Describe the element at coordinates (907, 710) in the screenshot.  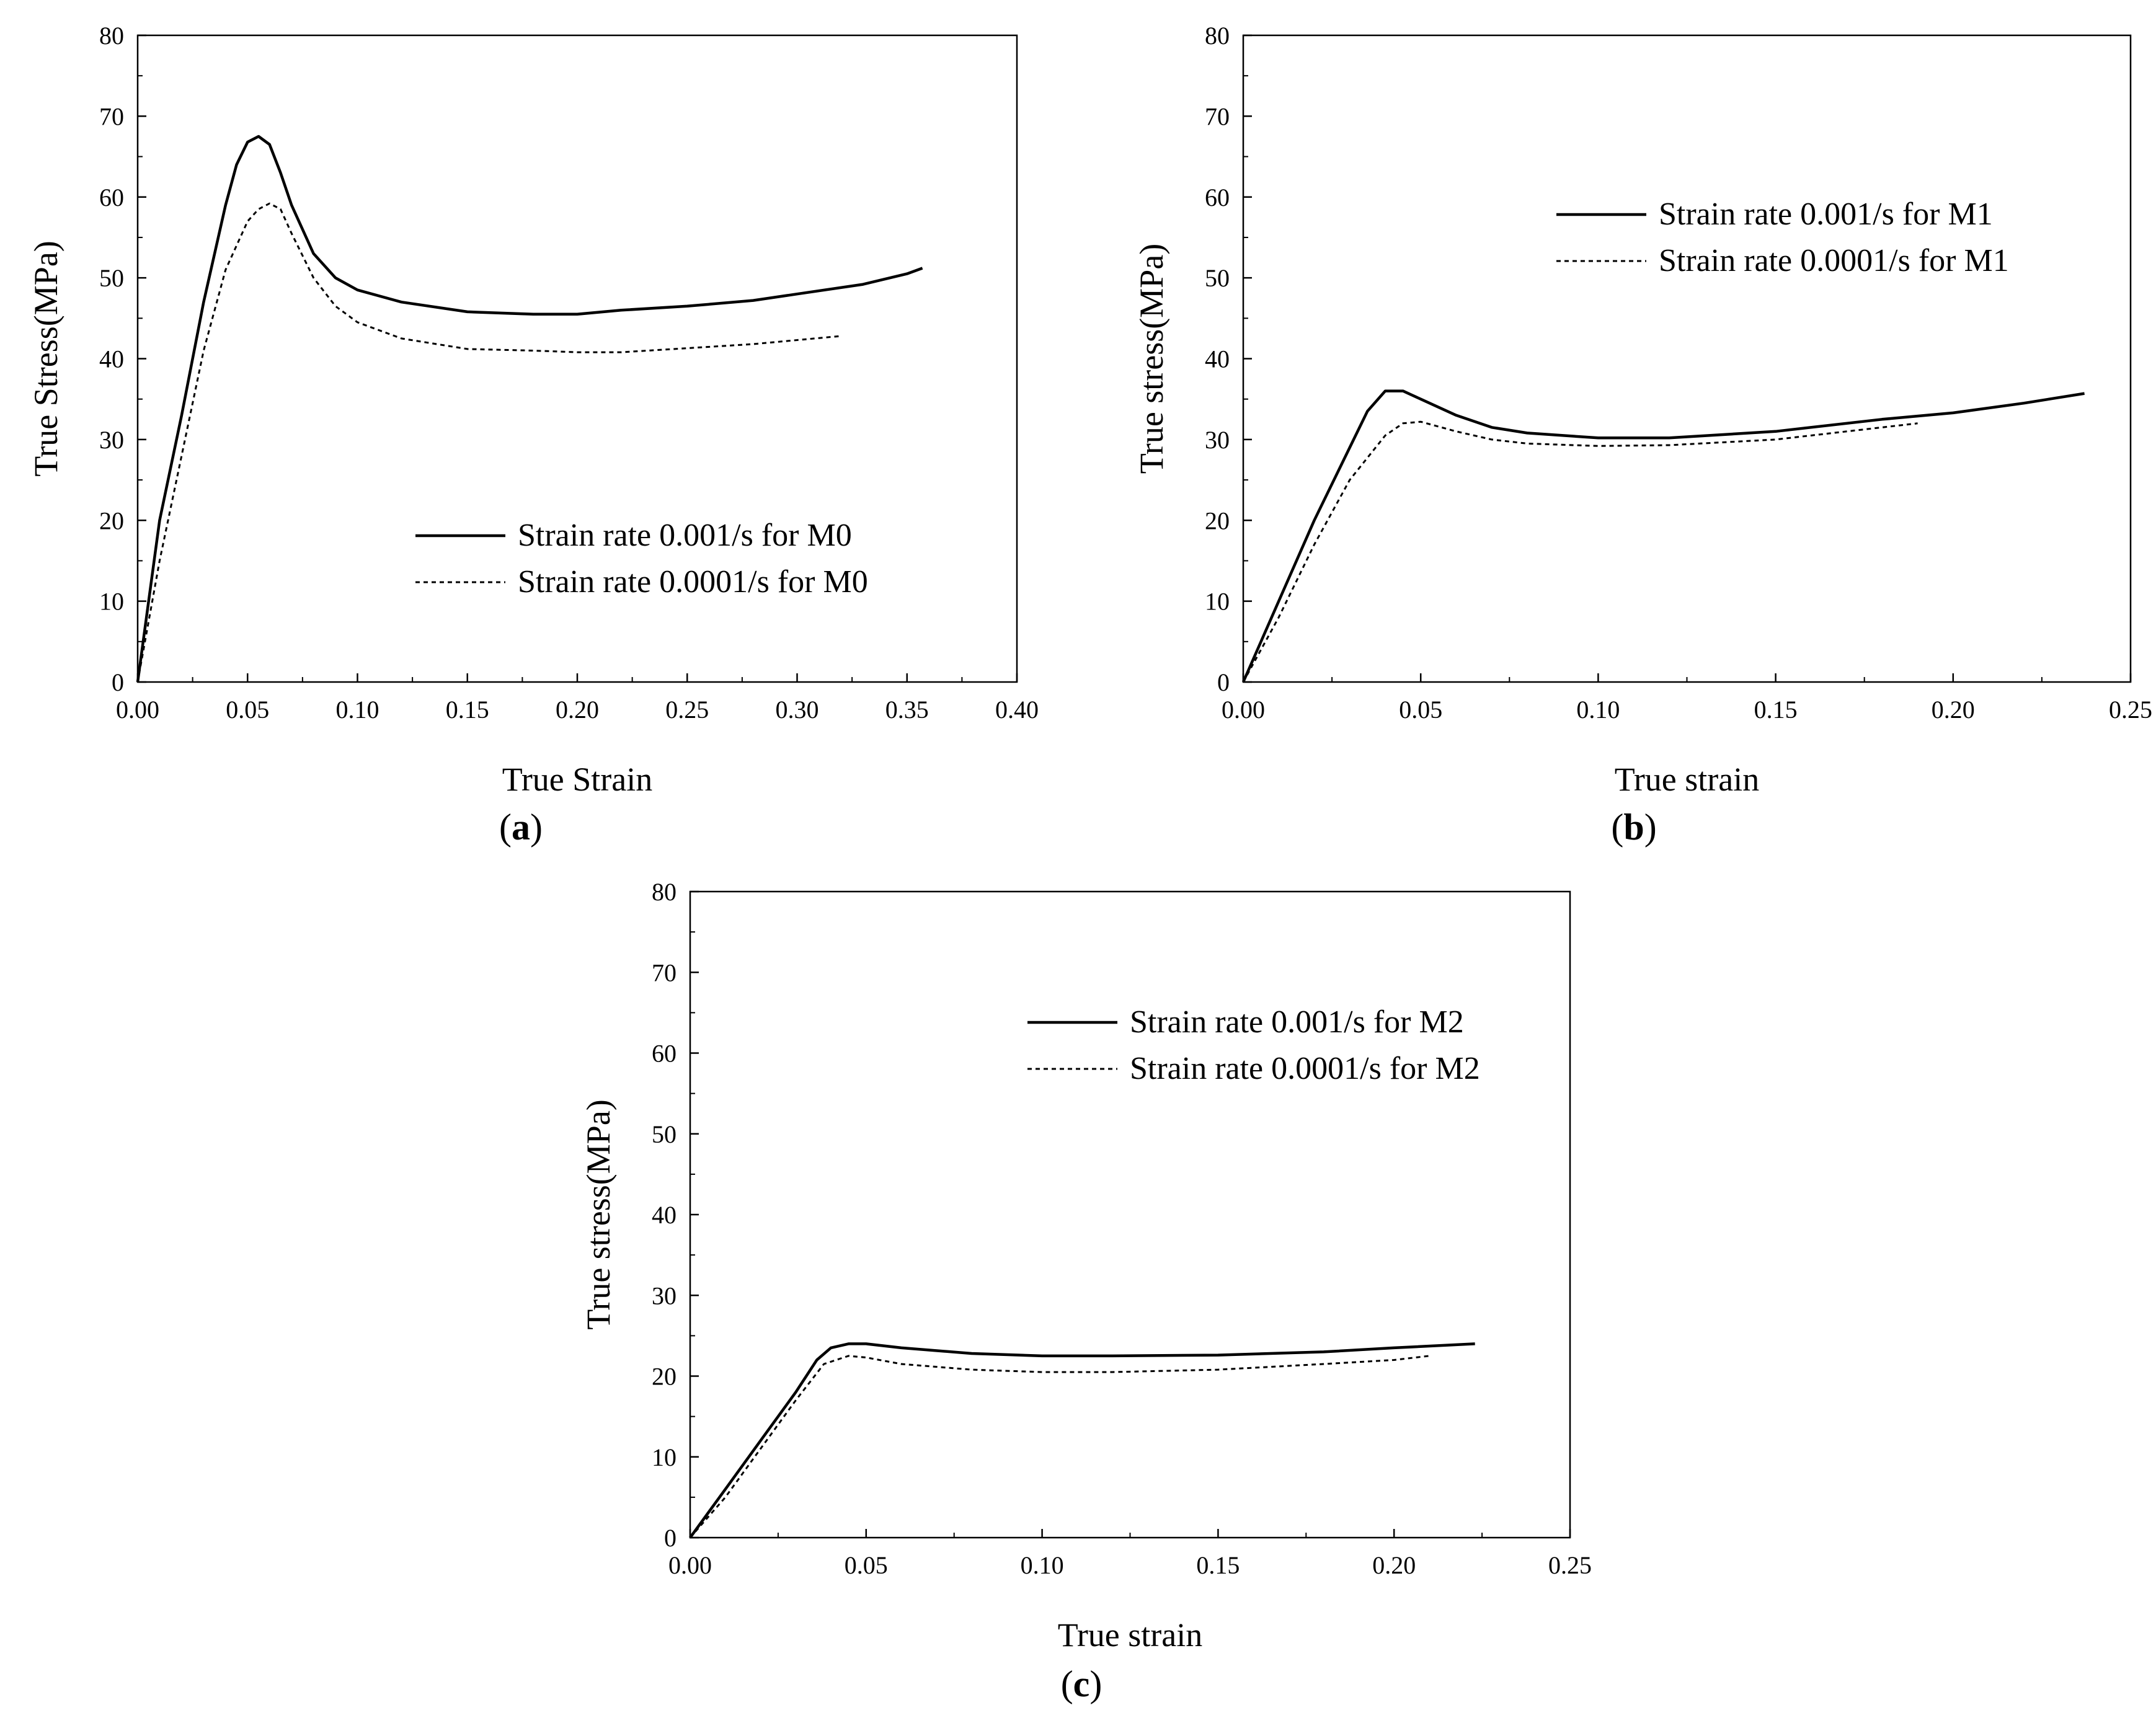
I see `x-tick-label: 0.35` at that location.